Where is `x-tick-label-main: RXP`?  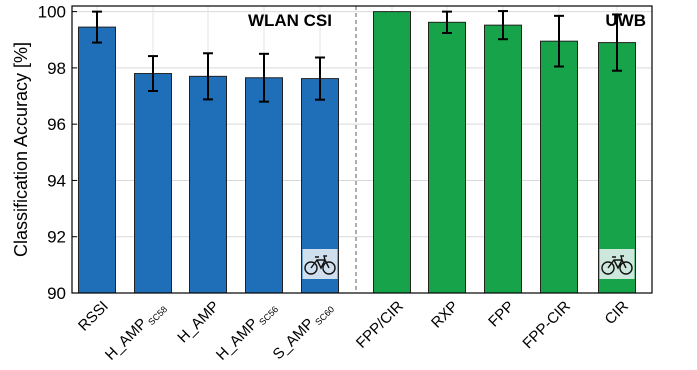
x-tick-label-main: RXP is located at coordinates (445, 315).